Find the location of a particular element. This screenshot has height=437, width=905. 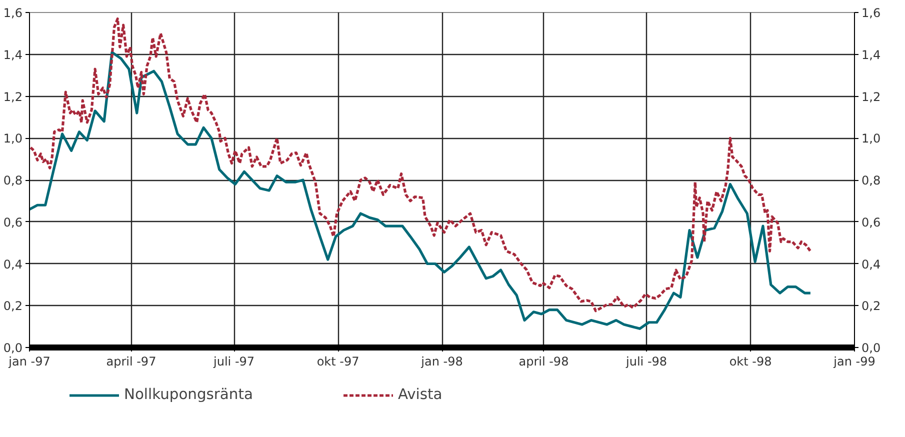

y-tick-label: 1,0 is located at coordinates (13, 139).